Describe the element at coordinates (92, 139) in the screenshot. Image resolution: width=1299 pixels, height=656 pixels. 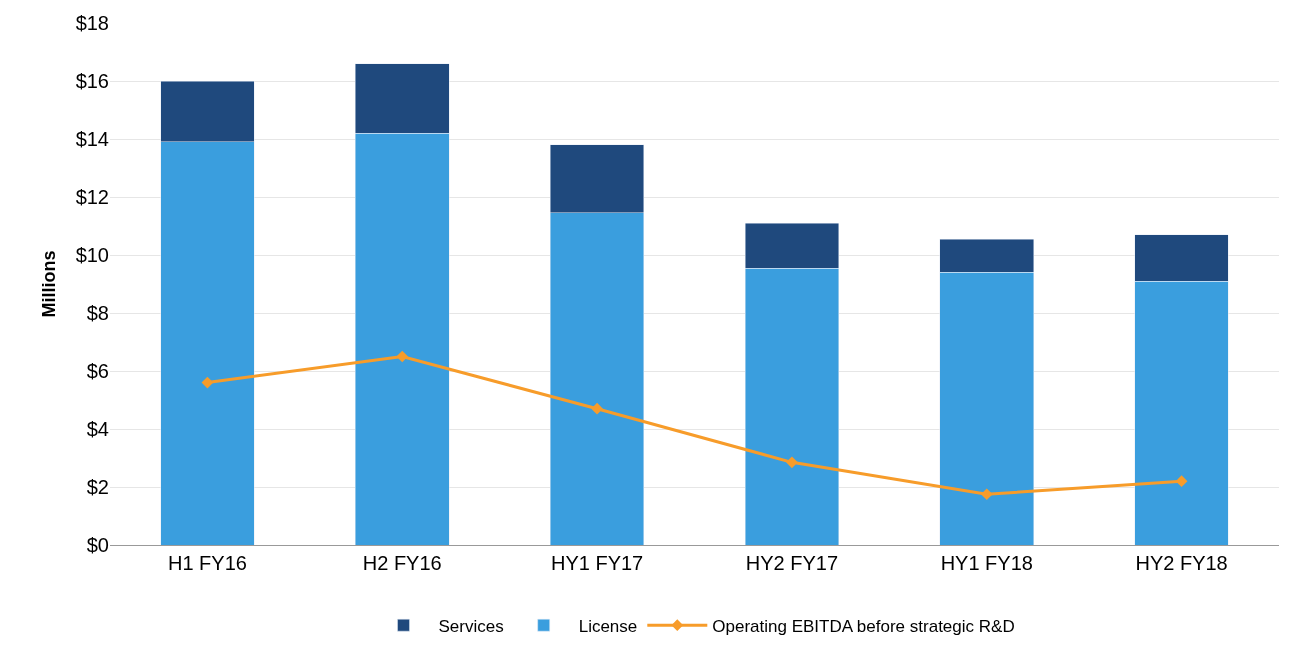
I see `y-tick-label: $14` at that location.